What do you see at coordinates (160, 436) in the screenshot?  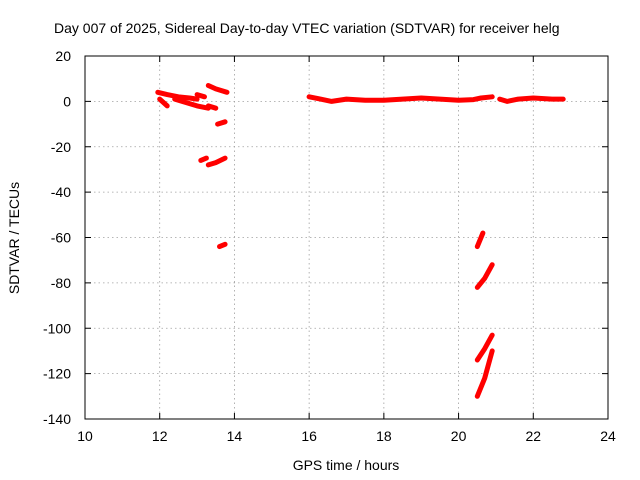 I see `x-tick-label: 12` at bounding box center [160, 436].